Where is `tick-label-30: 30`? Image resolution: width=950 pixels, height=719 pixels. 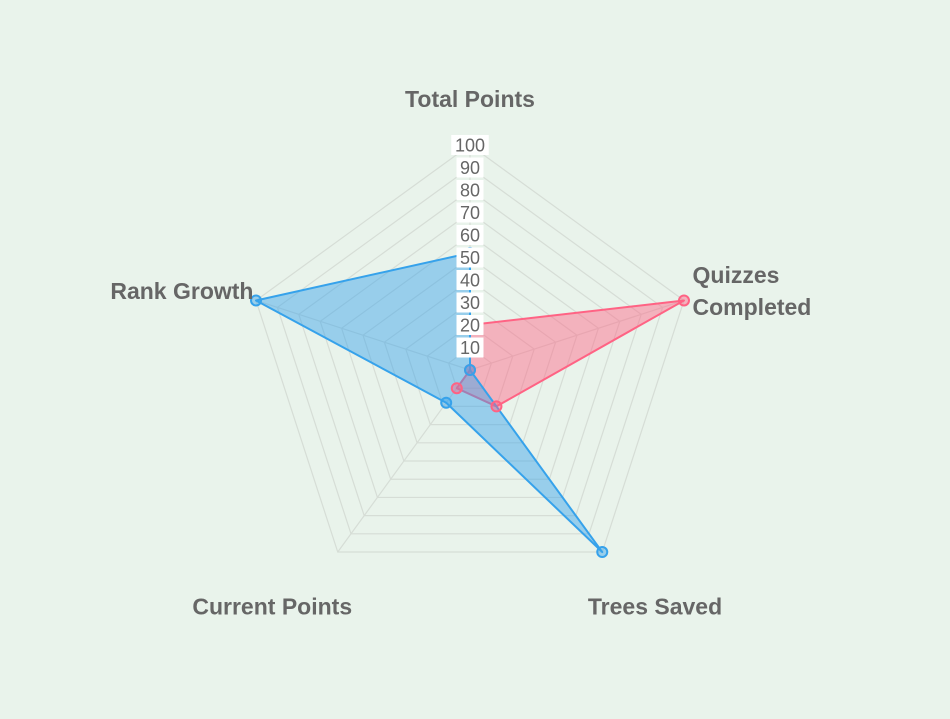
tick-label-30: 30 is located at coordinates (470, 303).